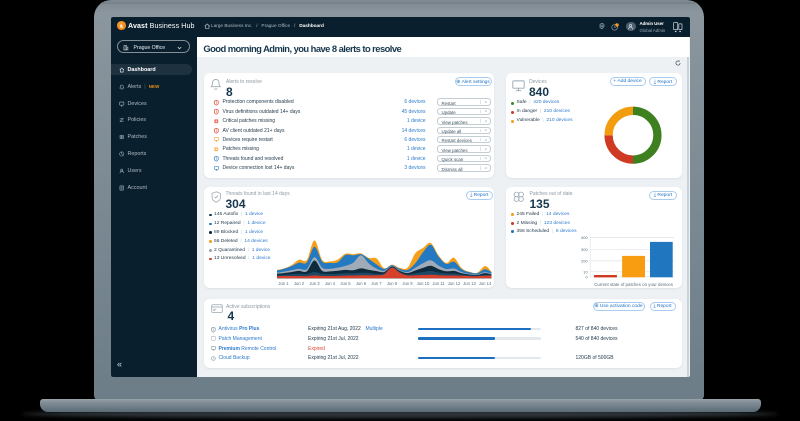  What do you see at coordinates (584, 261) in the screenshot?
I see `svg-text: 200` at bounding box center [584, 261].